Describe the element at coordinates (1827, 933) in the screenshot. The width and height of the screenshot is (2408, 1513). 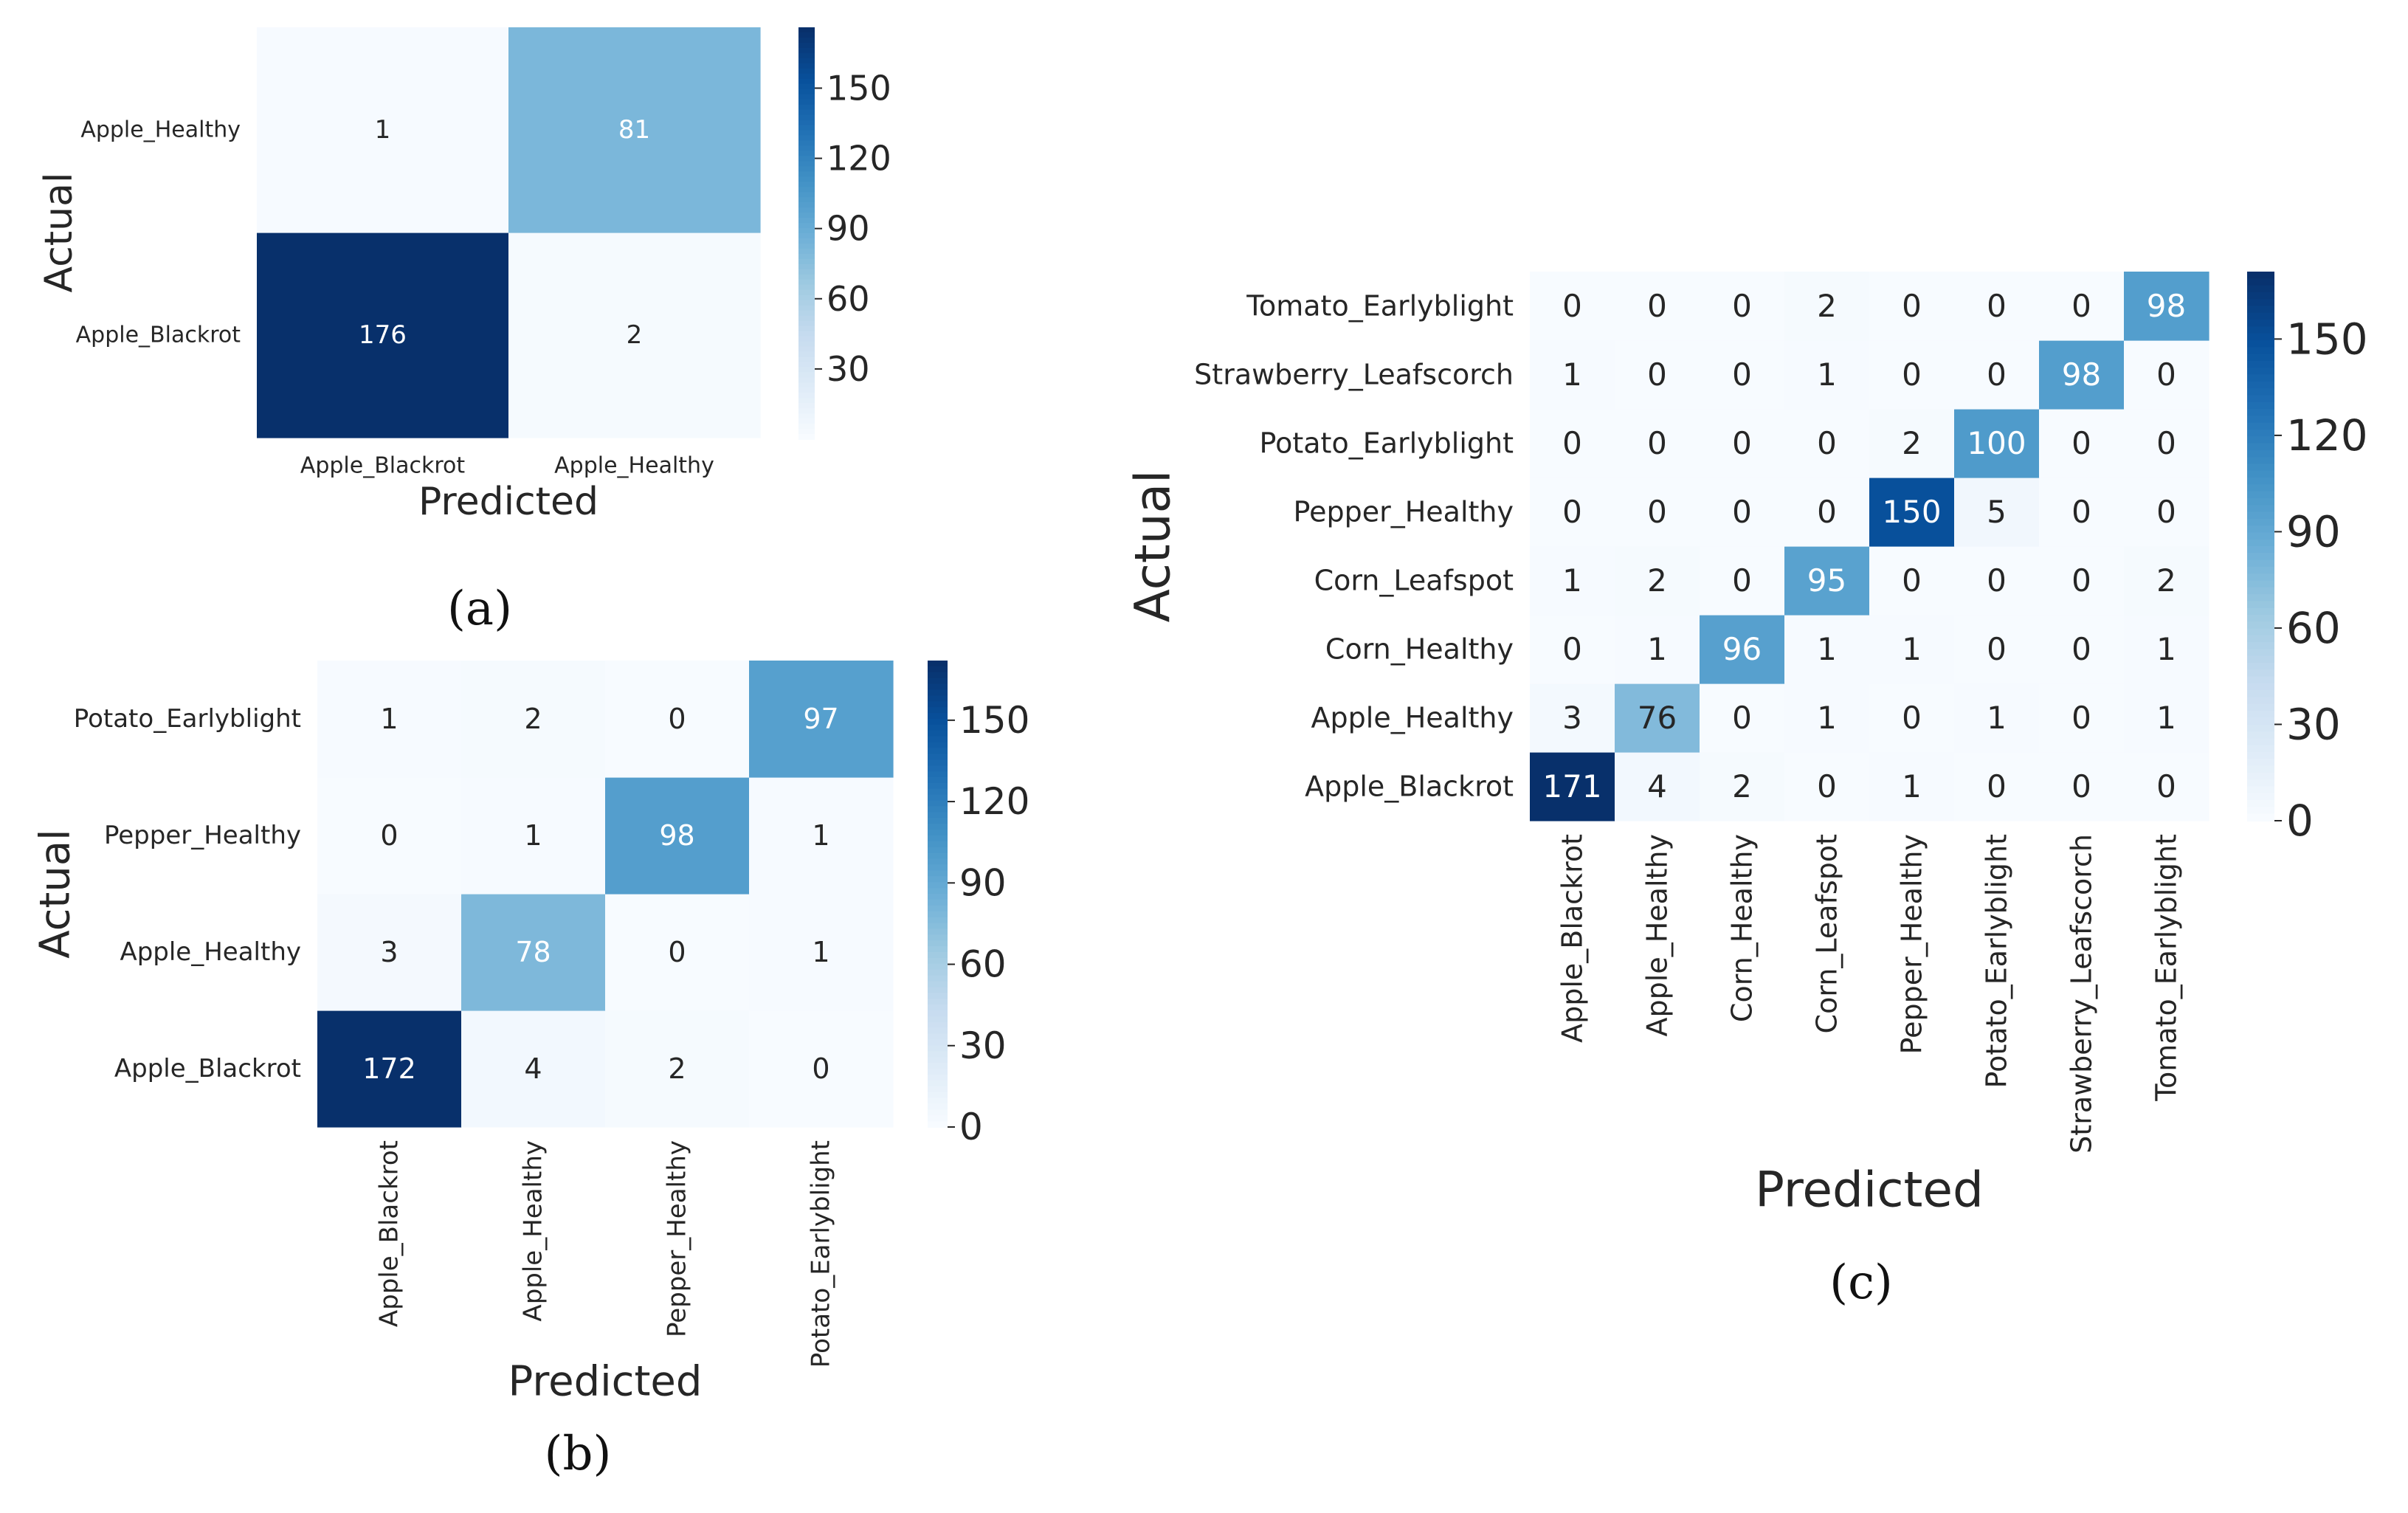
I see `x-tick-label: Corn_Leafspot` at that location.